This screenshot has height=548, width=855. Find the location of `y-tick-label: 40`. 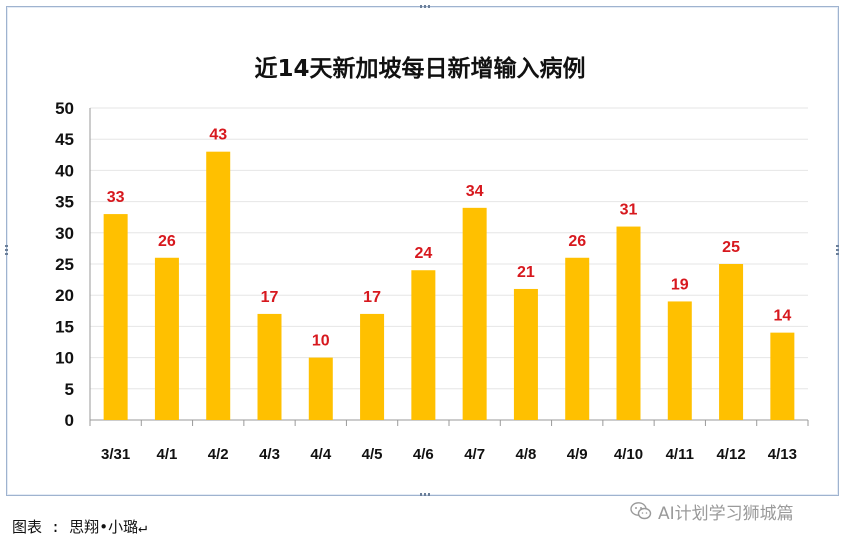

y-tick-label: 40 is located at coordinates (64, 170).